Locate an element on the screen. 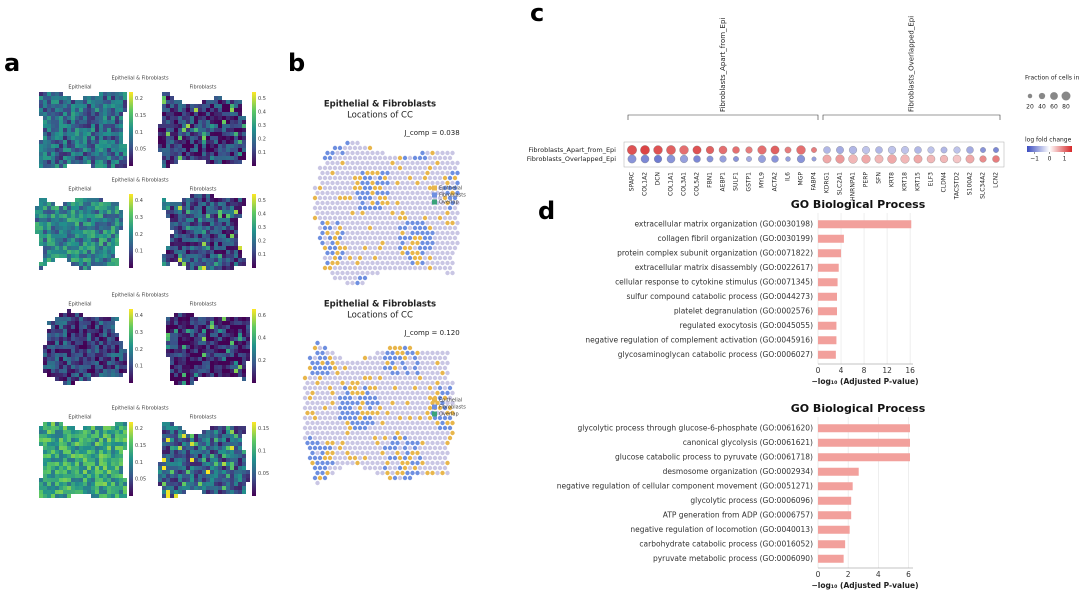  colorbar-tick-label: 0.15 is located at coordinates (140, 446).